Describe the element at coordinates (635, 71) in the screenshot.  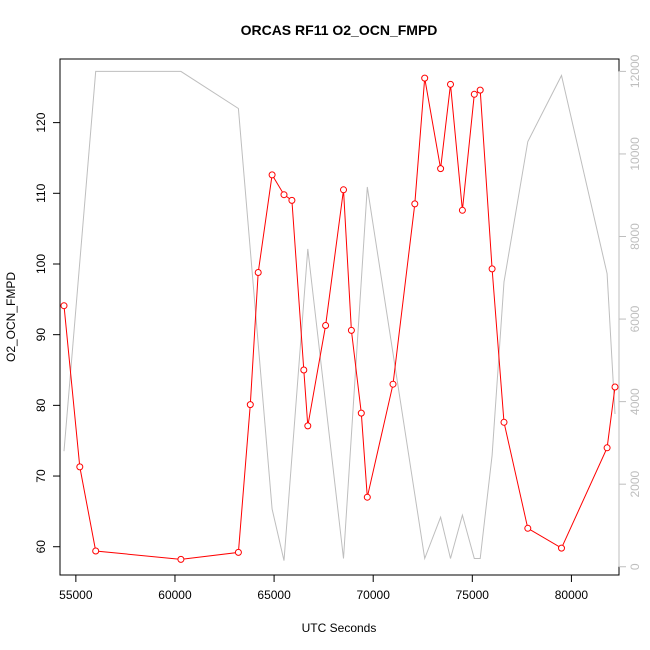
I see `y2-tick-label: 12000` at that location.